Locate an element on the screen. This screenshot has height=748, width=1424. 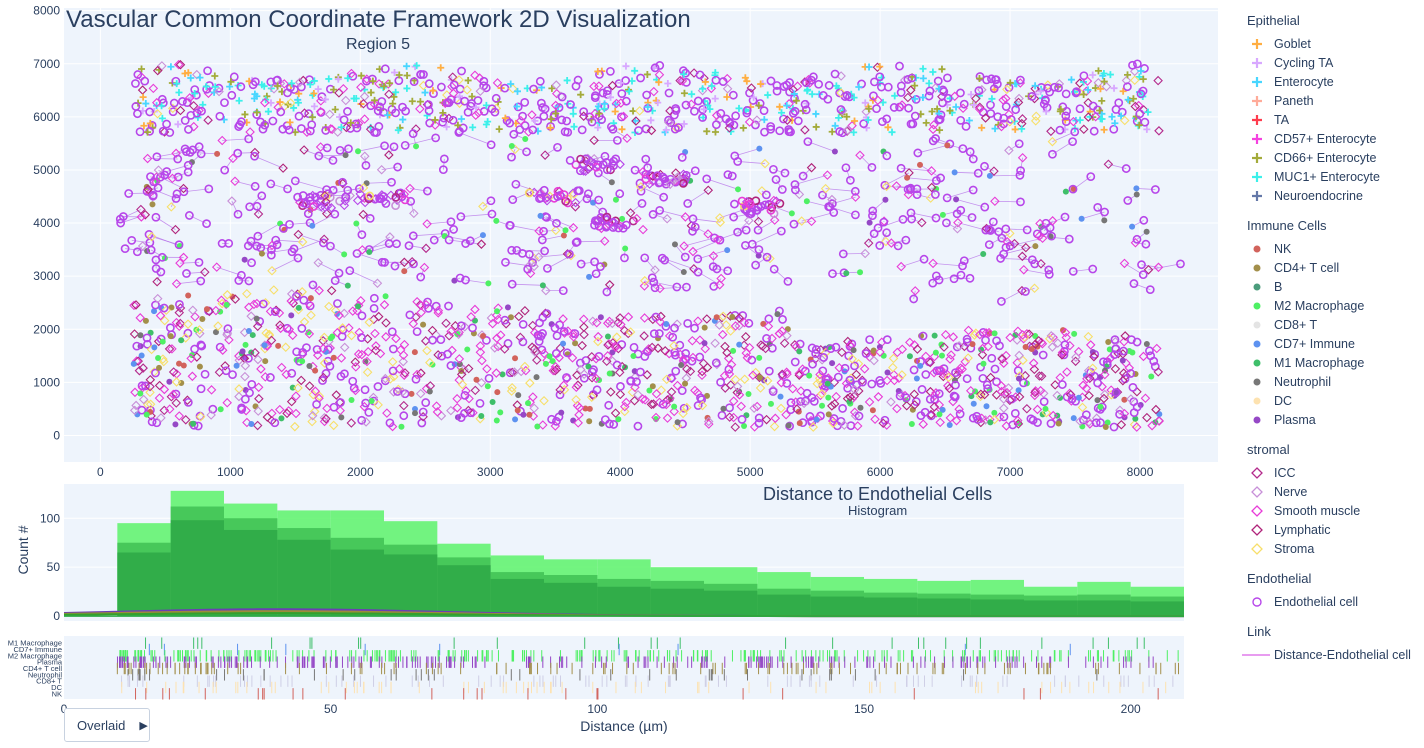
legend-item: Nerve is located at coordinates (1332, 491).